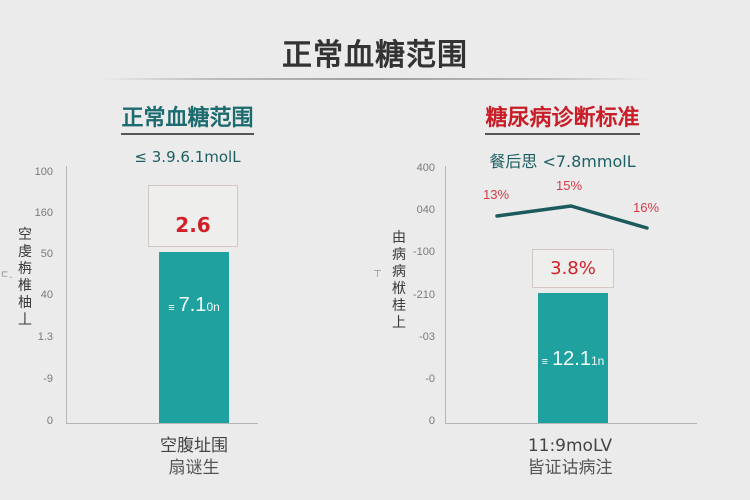  Describe the element at coordinates (573, 268) in the screenshot. I see `callout-box: 3.8%` at that location.